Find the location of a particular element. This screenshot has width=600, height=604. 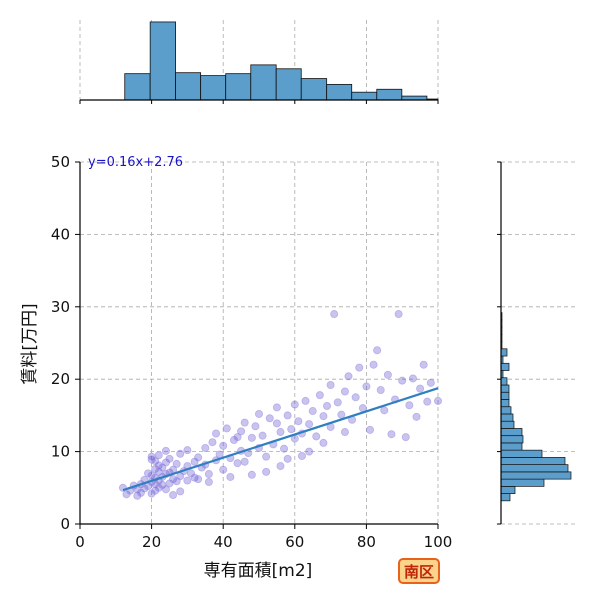

regression-line is located at coordinates (280, 439).